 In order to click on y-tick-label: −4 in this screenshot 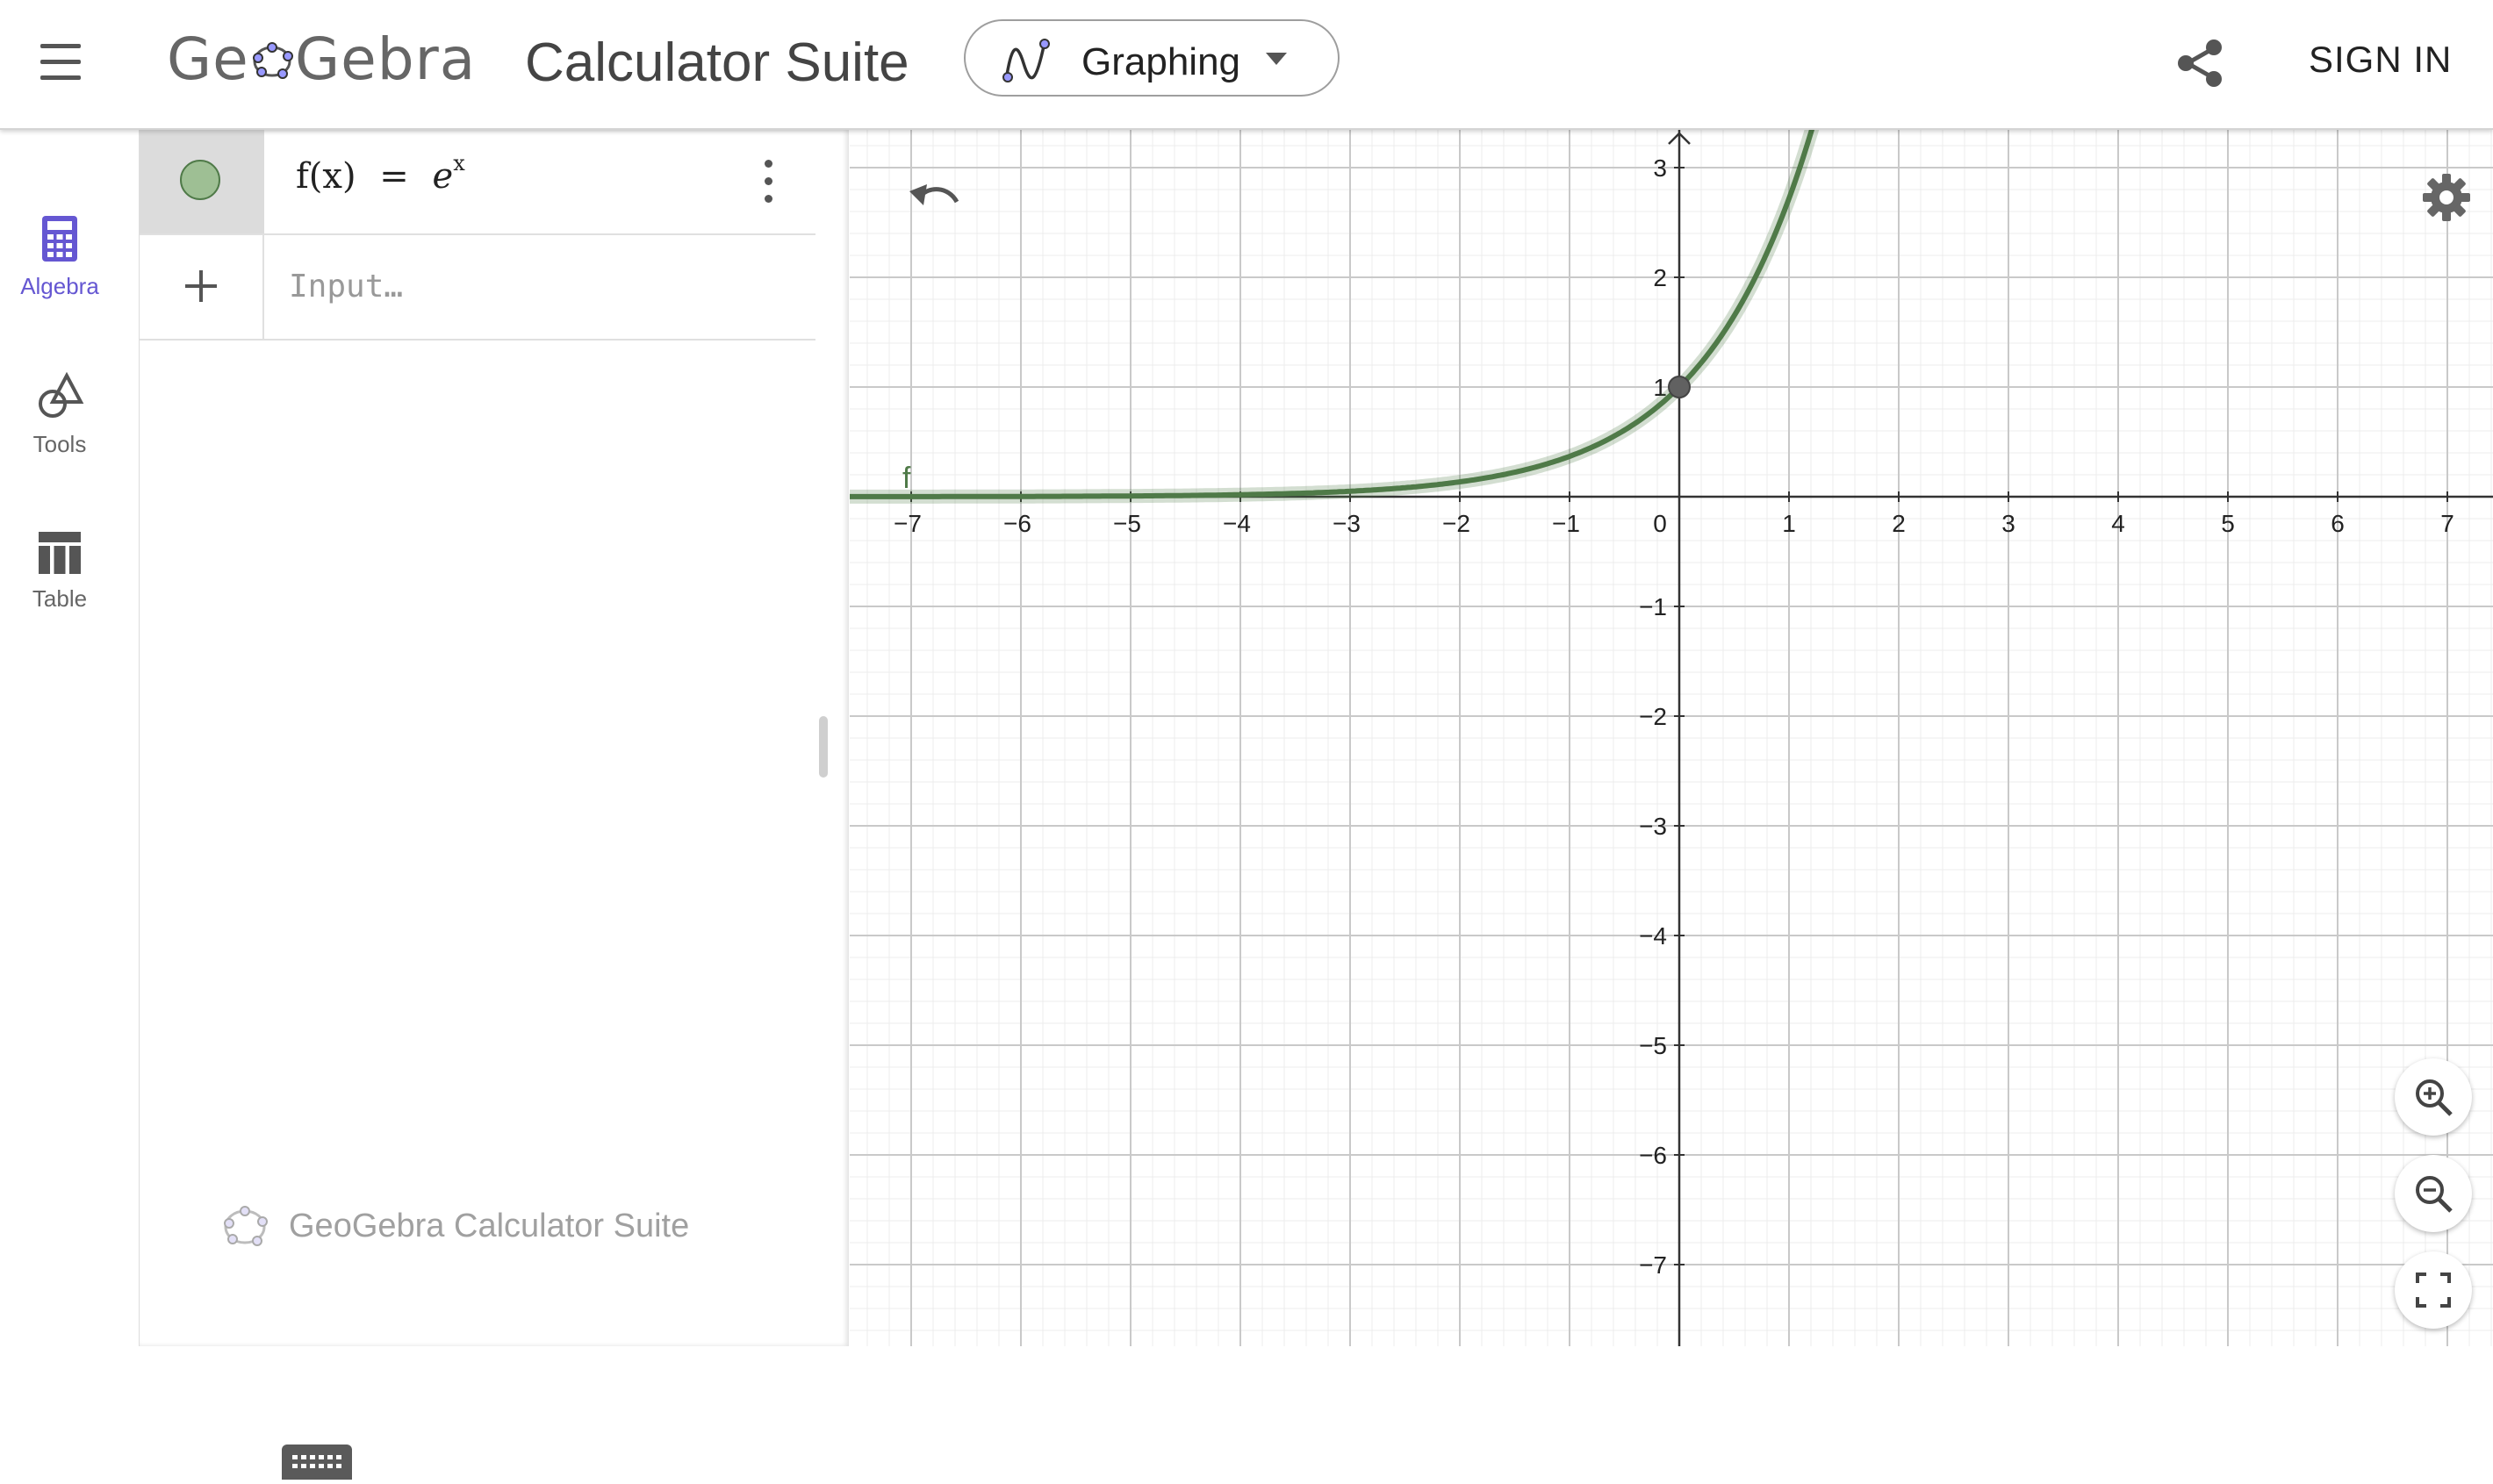, I will do `click(1653, 936)`.